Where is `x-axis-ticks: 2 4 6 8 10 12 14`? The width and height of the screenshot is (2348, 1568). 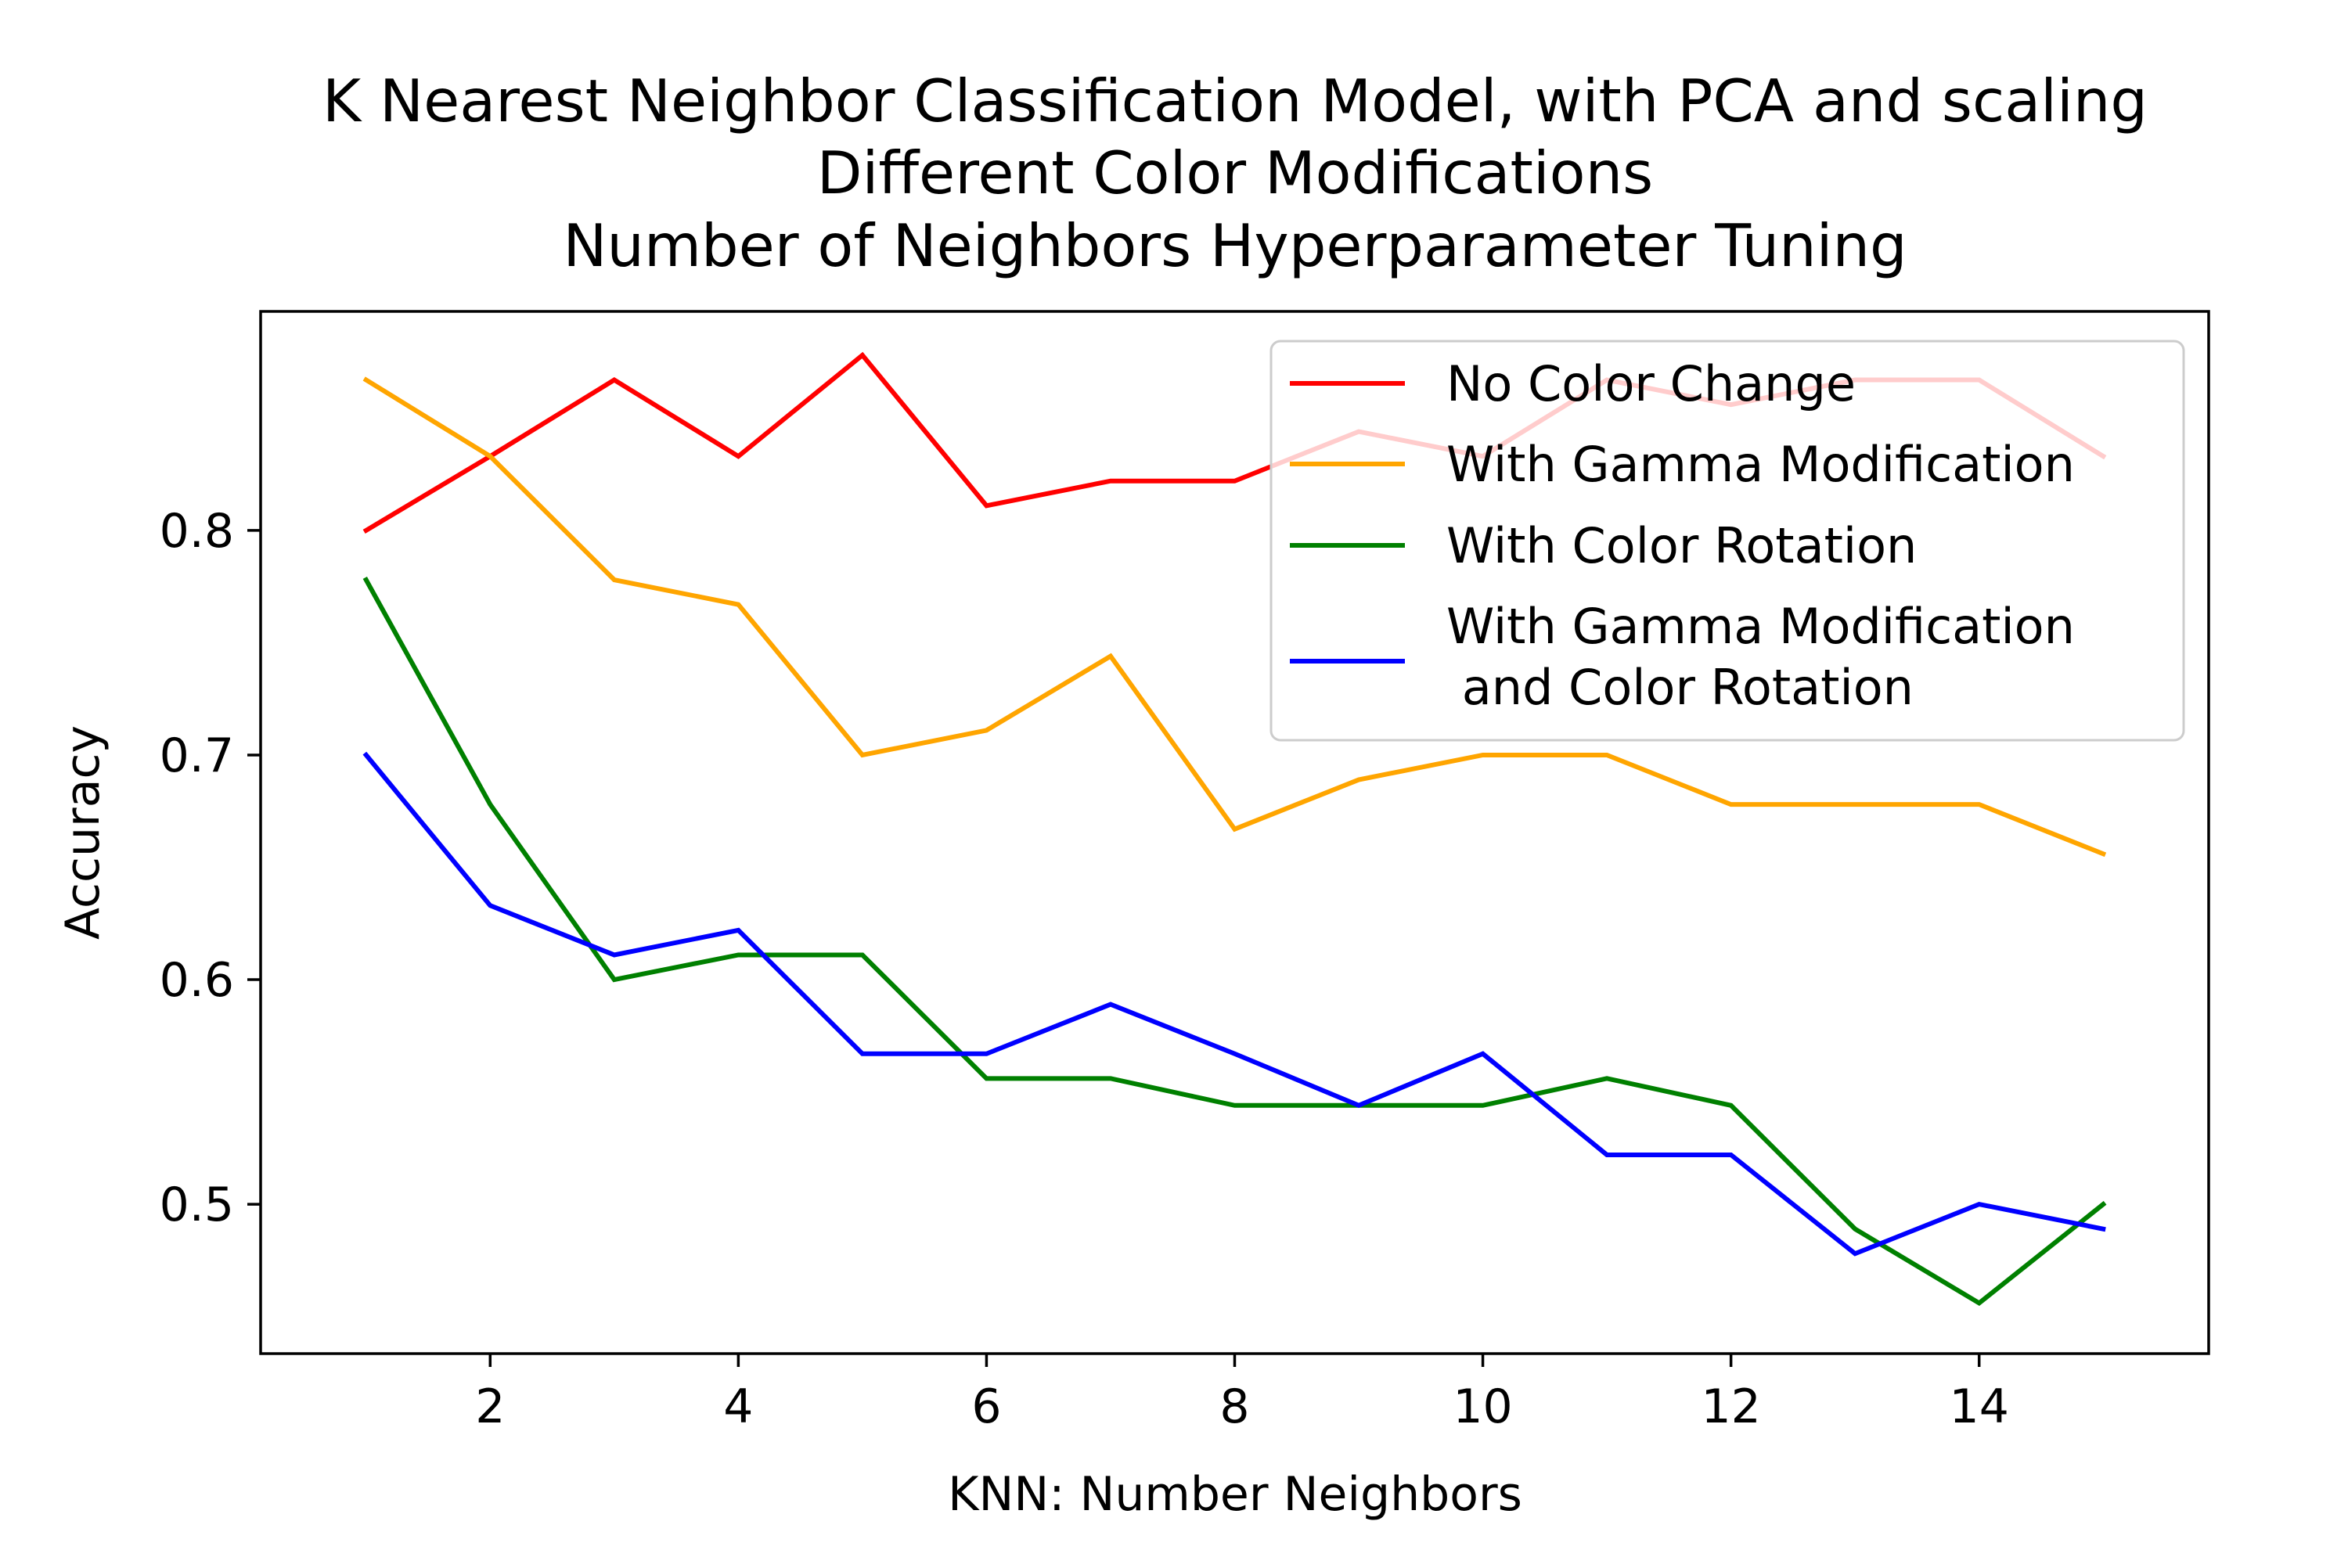
x-axis-ticks: 2 4 6 8 10 12 14 is located at coordinates (1242, 1394).